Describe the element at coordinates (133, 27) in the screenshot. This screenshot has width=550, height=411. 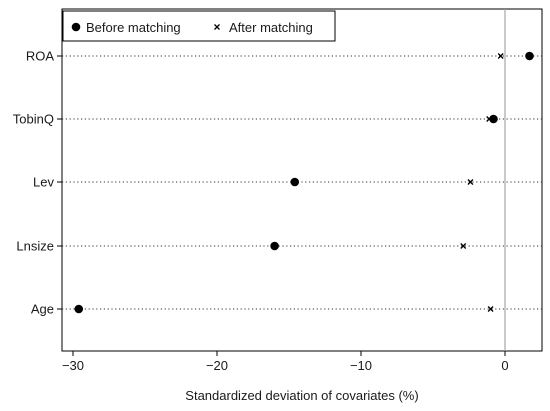
I see `legend-before-label: Before matching` at that location.